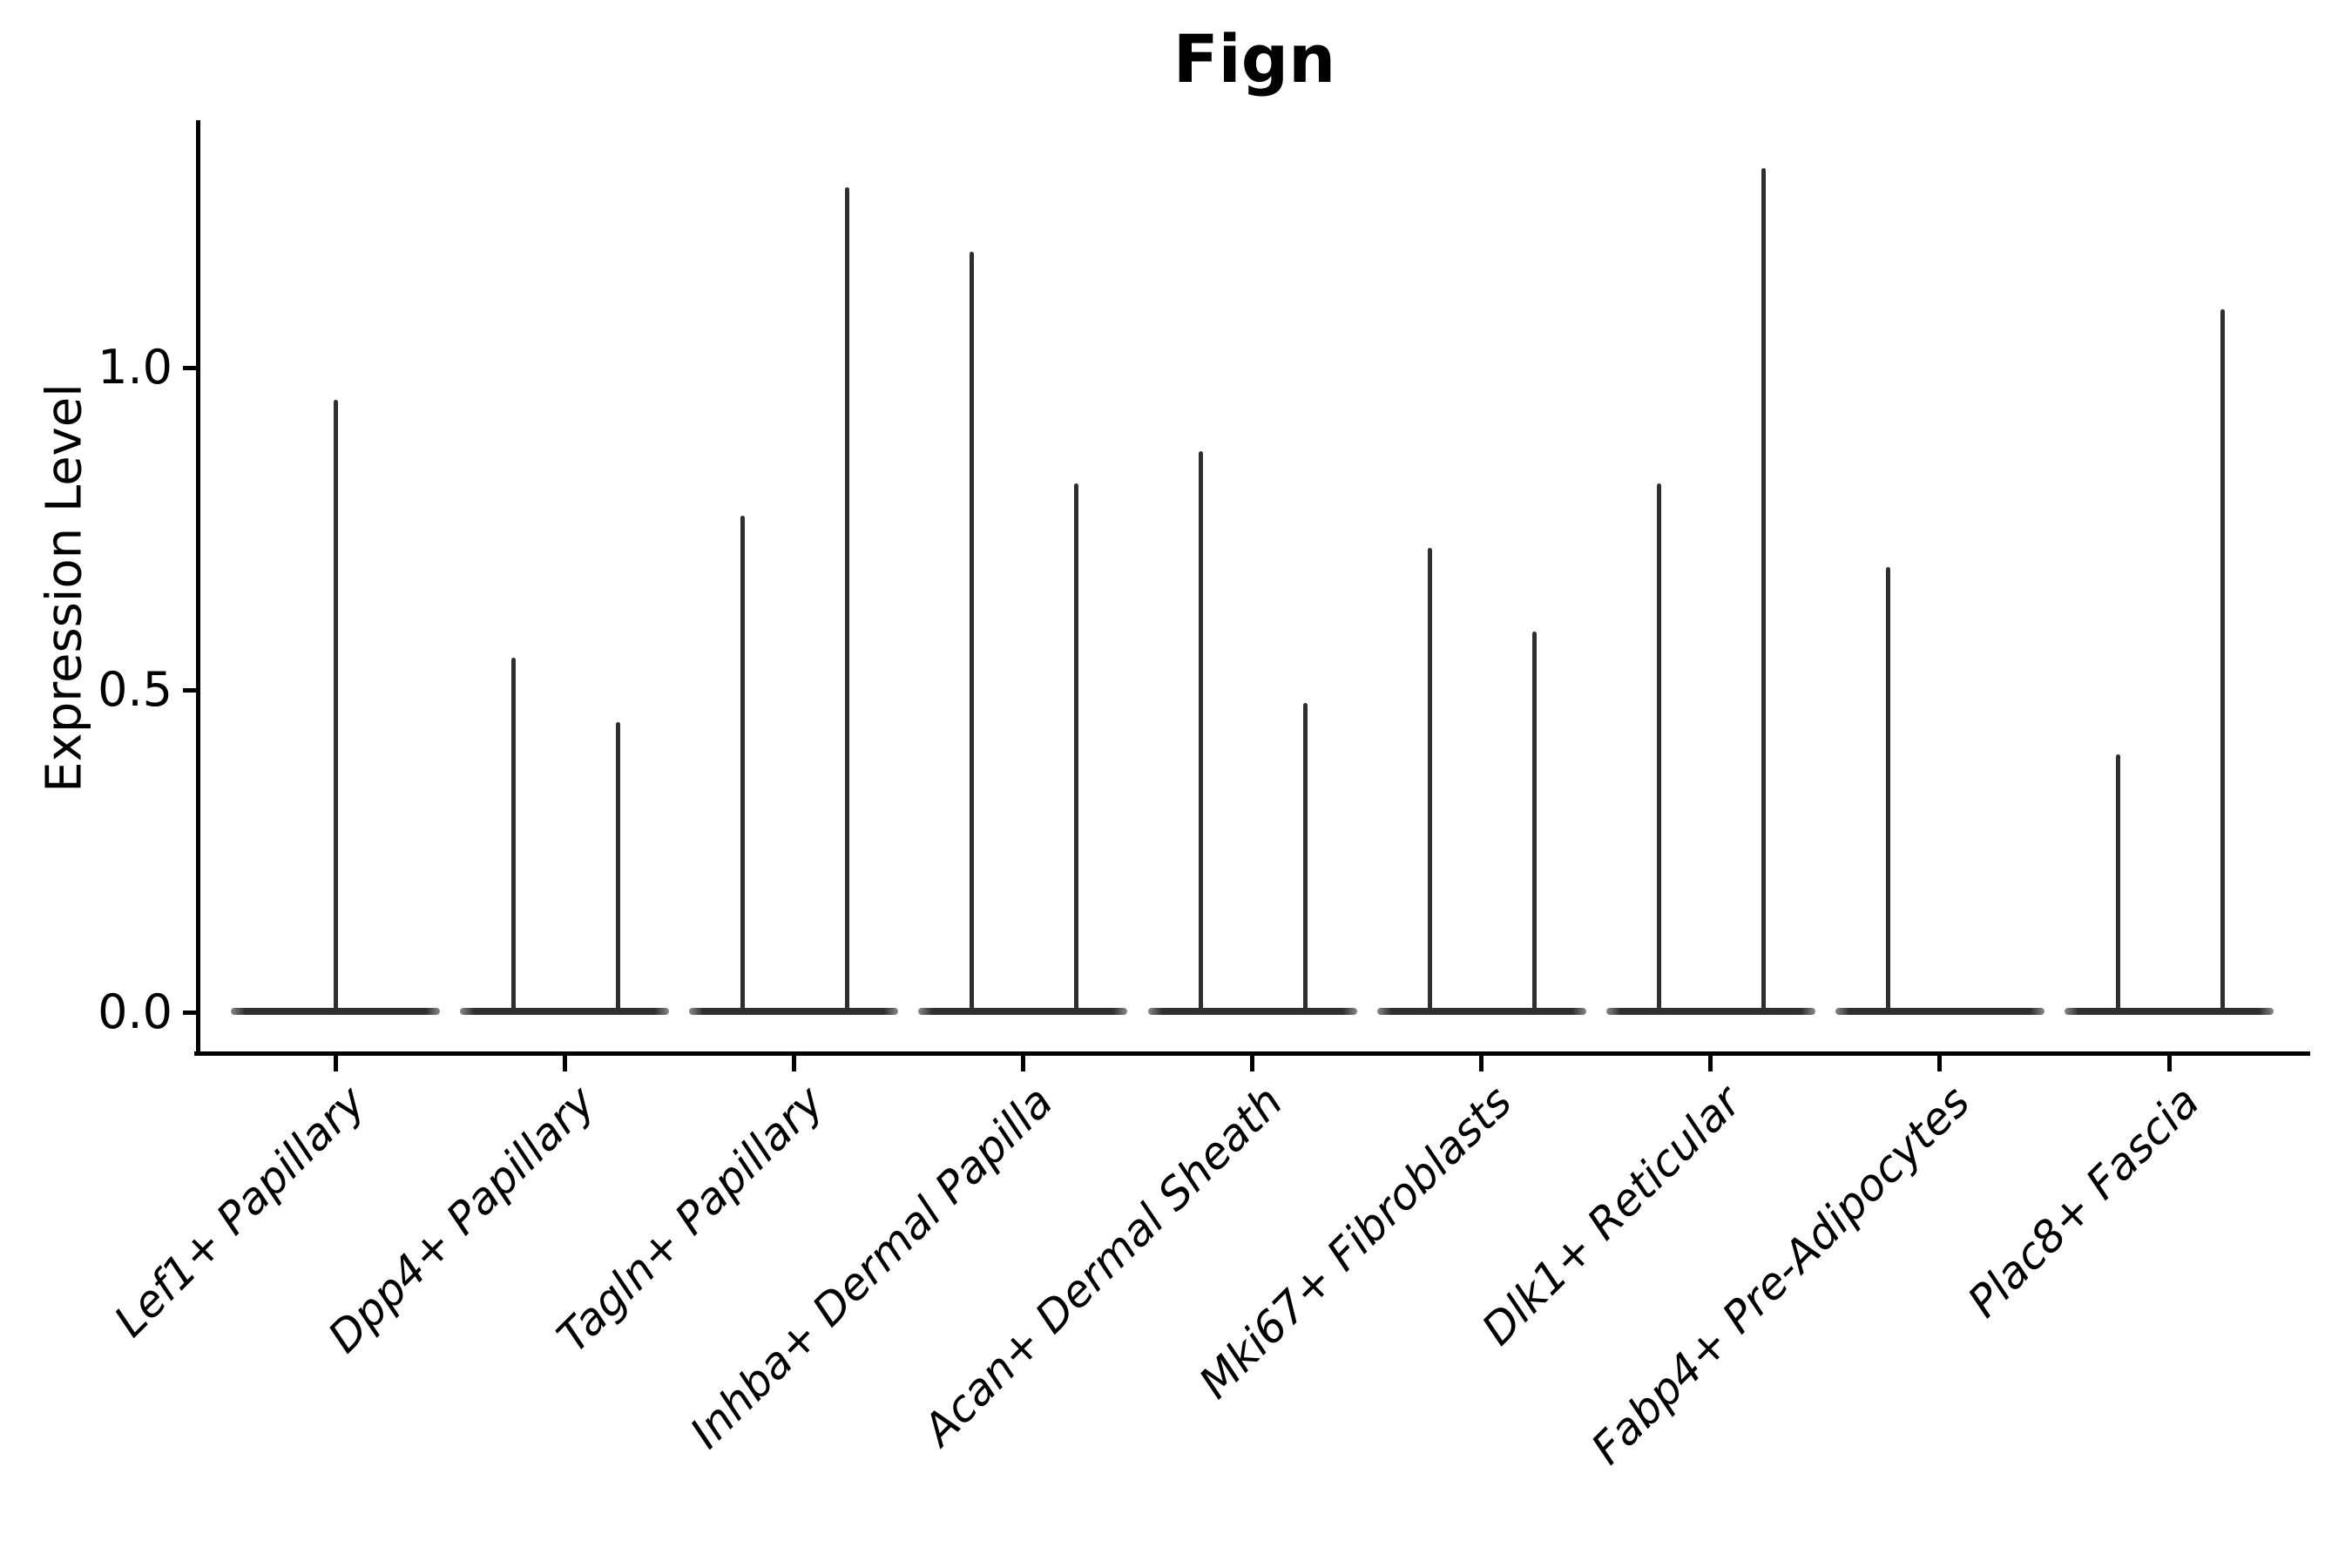 This screenshot has width=2352, height=1568. What do you see at coordinates (2083, 1202) in the screenshot?
I see `x-tick-label: Plac8+ Fascia` at bounding box center [2083, 1202].